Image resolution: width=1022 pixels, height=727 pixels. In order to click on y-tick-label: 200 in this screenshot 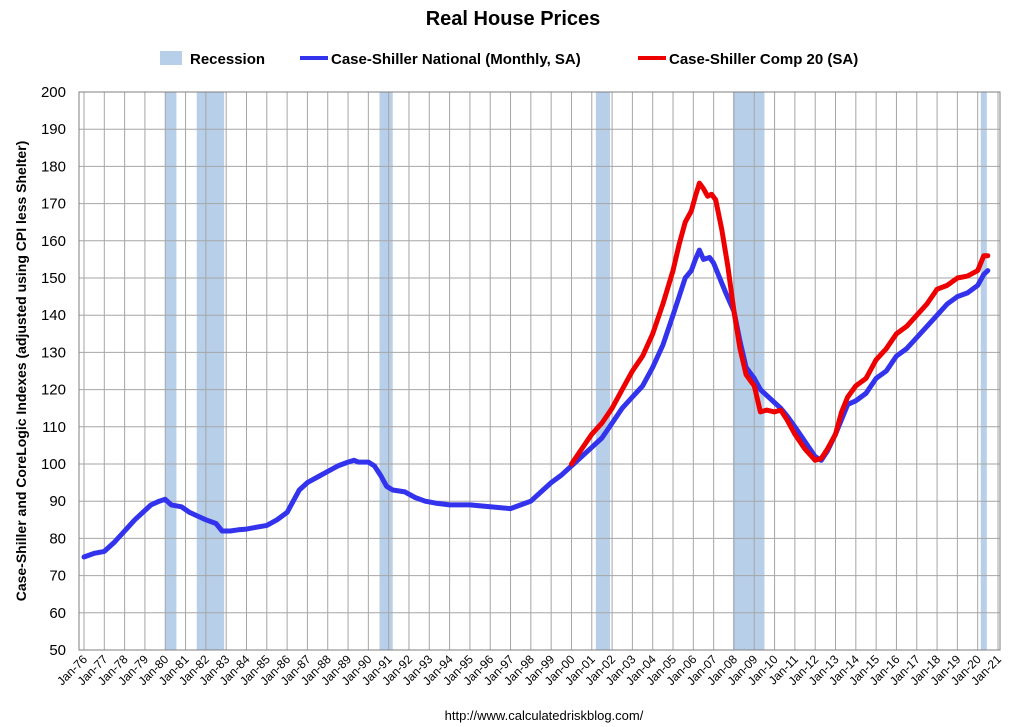, I will do `click(53, 92)`.